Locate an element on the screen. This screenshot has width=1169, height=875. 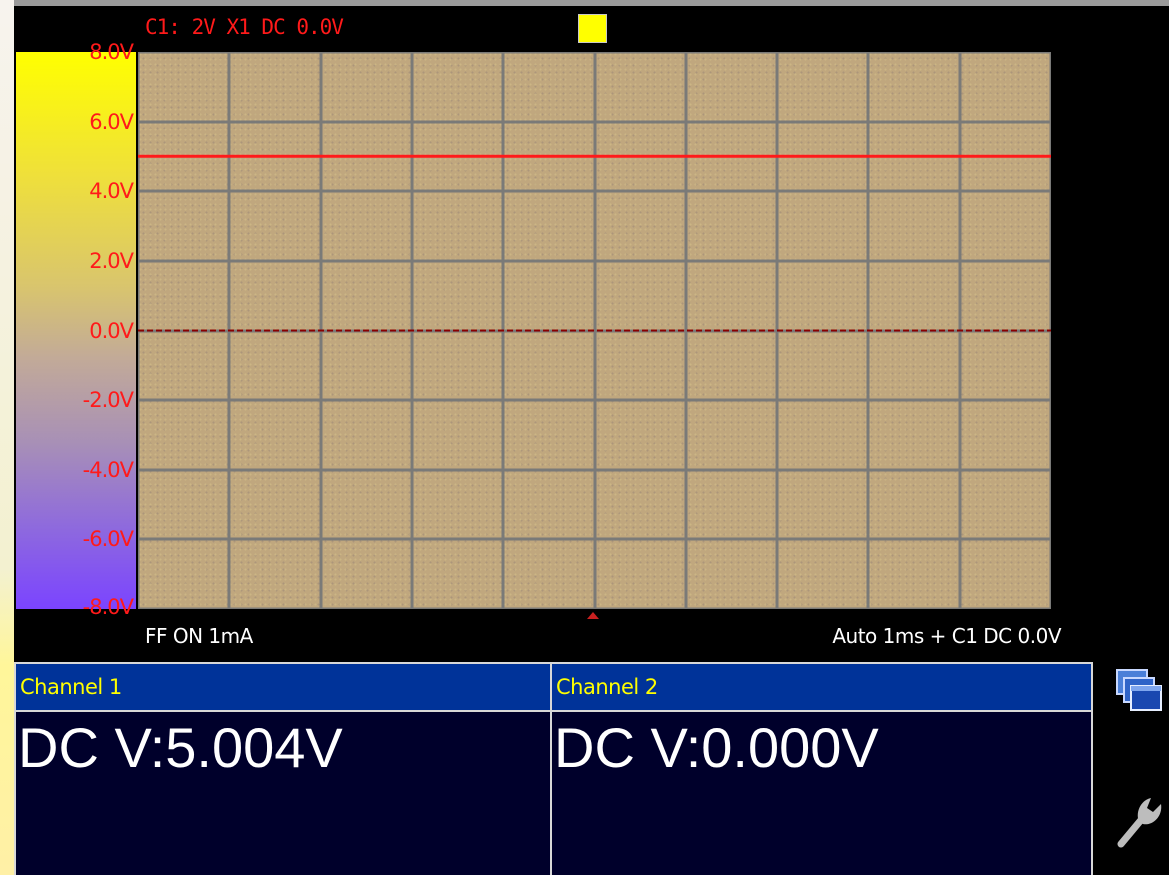
trigger-status-indicator is located at coordinates (592, 28).